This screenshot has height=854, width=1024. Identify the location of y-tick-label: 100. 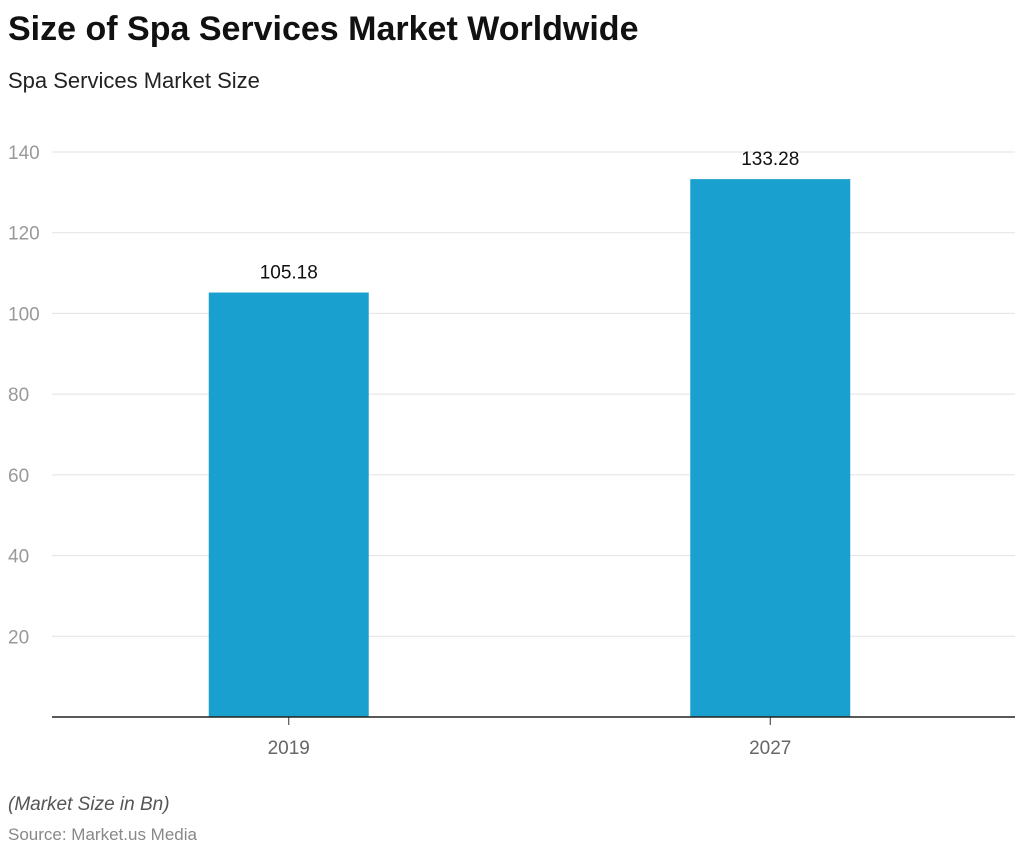
(24, 314).